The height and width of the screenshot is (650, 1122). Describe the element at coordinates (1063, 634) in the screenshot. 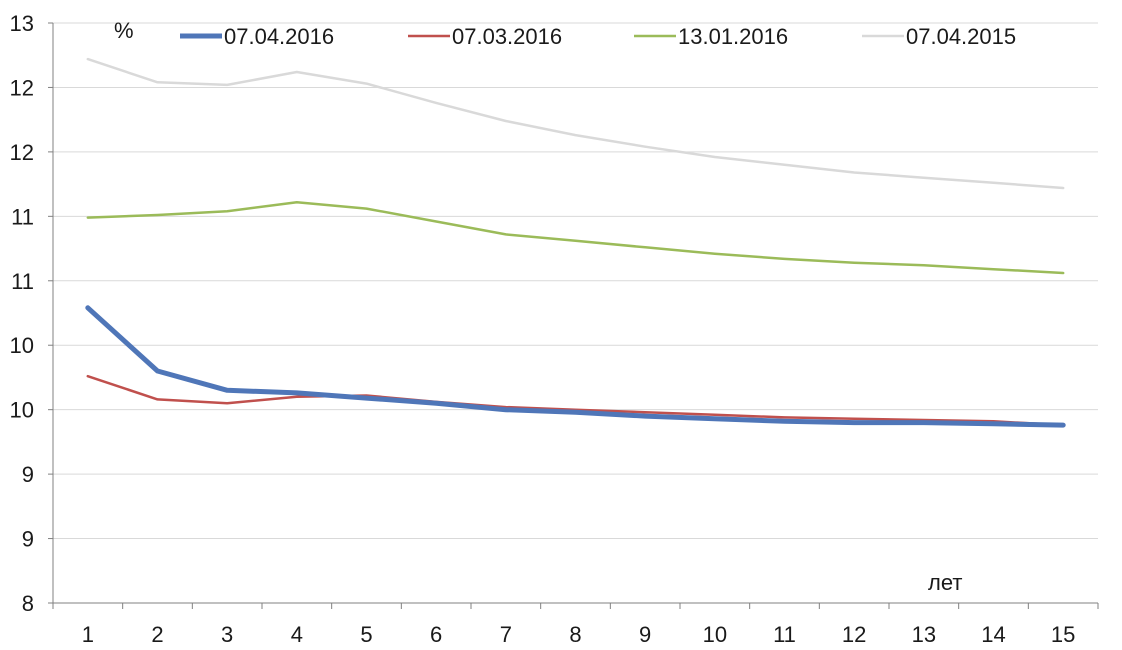

I see `x-tick-label: 15` at that location.